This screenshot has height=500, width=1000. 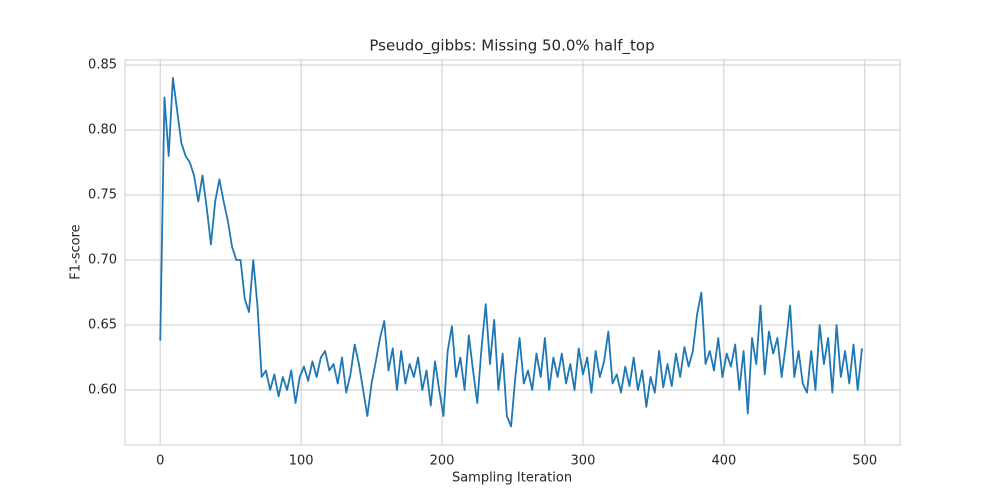 What do you see at coordinates (583, 461) in the screenshot?
I see `x-tick-label: 300` at bounding box center [583, 461].